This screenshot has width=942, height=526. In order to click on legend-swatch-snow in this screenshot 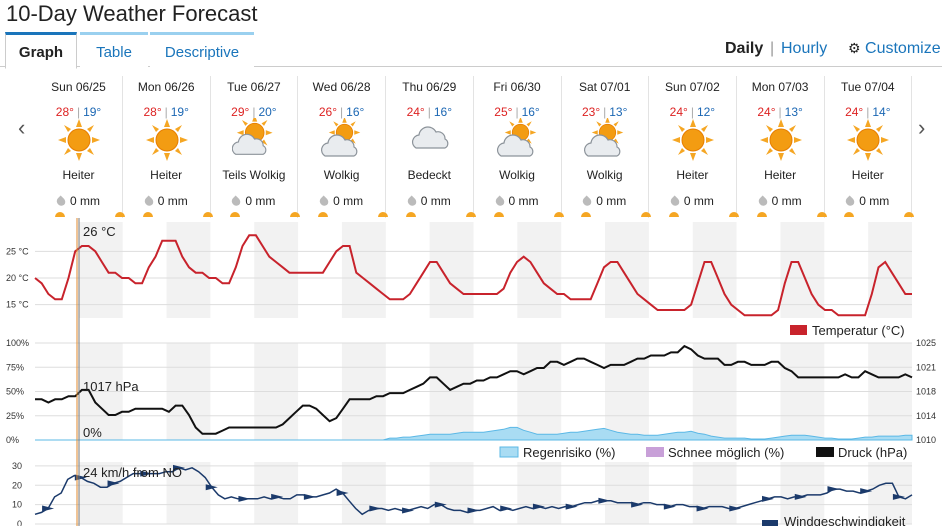, I will do `click(655, 452)`.